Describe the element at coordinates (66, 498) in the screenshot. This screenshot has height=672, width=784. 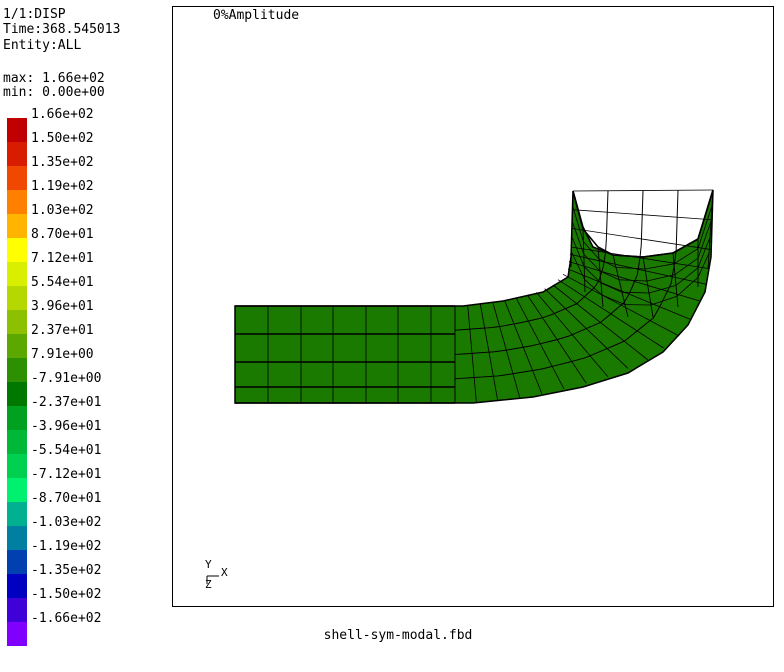
I see `legend-label: -8.70e+01` at that location.